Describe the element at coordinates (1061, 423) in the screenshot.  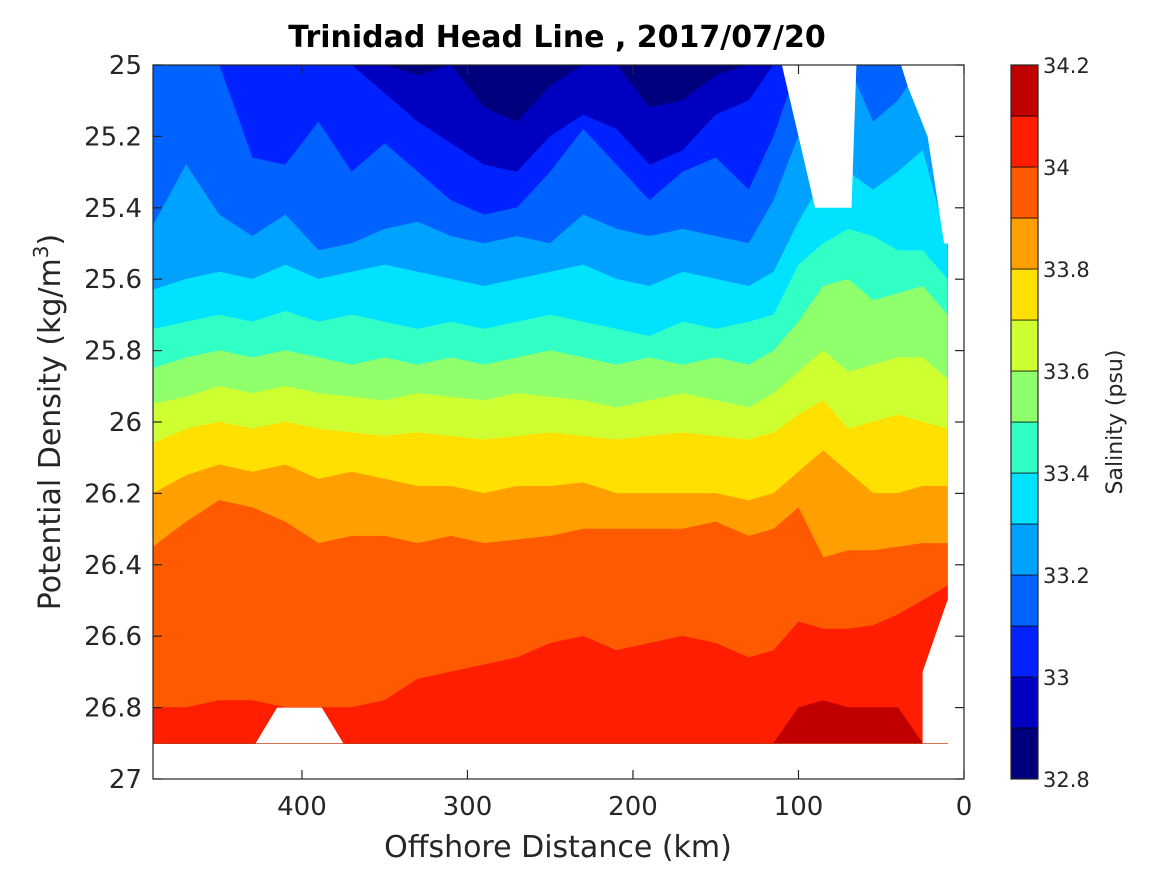
I see `colorbar-axis: 32.8 33 33.2 33.4 33.6 33.8 34 34.2` at that location.